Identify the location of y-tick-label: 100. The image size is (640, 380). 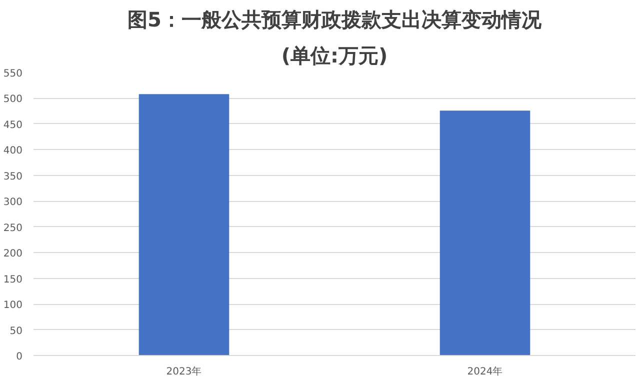
(13, 306).